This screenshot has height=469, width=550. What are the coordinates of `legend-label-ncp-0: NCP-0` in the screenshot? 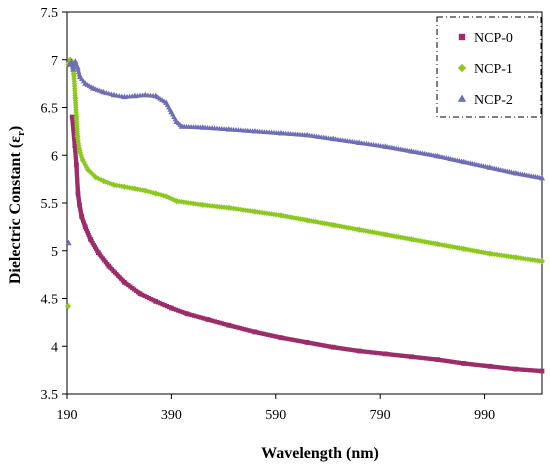 It's located at (493, 38).